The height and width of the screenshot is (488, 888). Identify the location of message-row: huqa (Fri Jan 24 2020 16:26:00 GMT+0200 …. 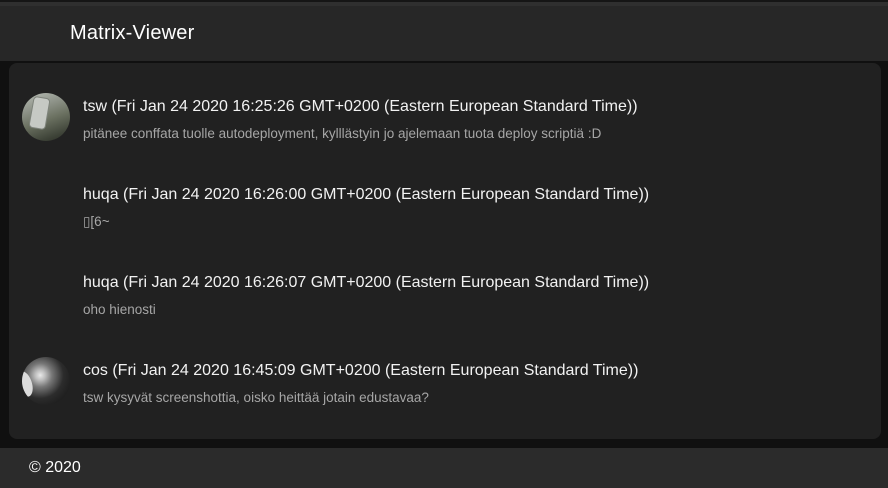
(445, 208).